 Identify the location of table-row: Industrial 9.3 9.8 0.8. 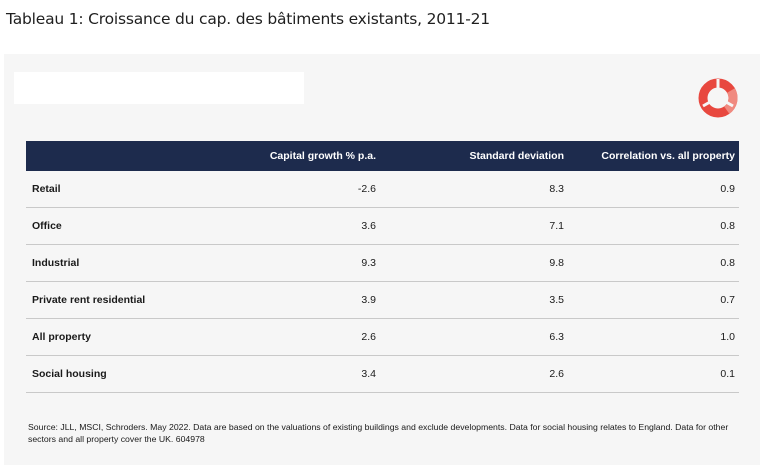
(382, 263).